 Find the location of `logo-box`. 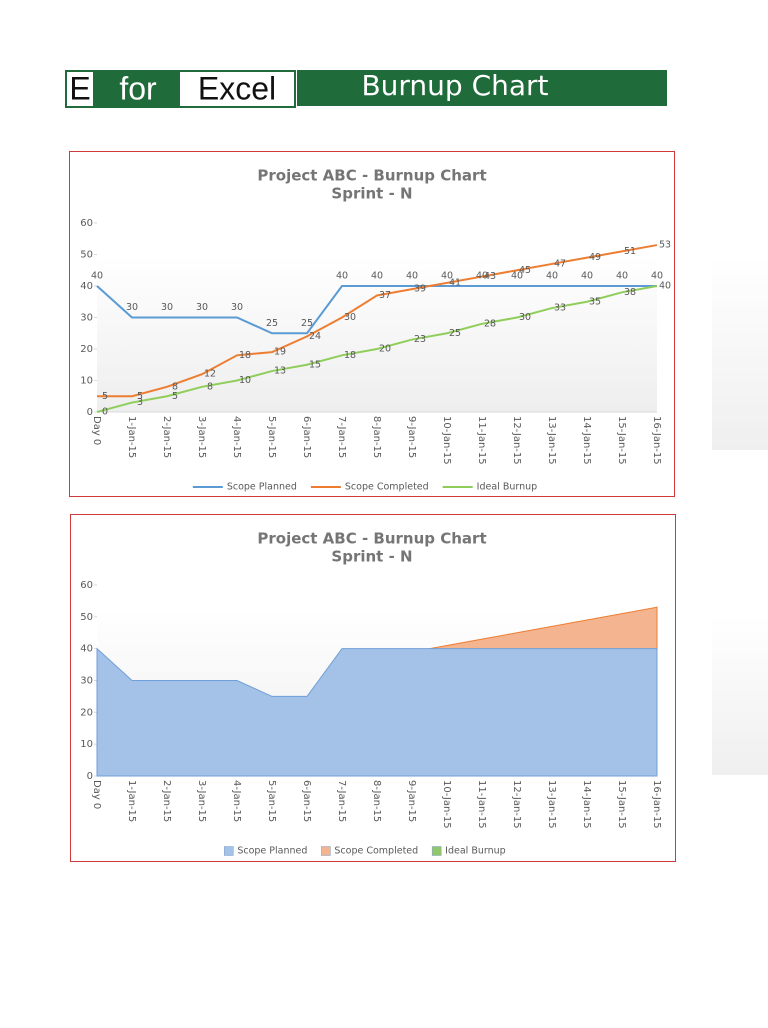

logo-box is located at coordinates (80, 89).